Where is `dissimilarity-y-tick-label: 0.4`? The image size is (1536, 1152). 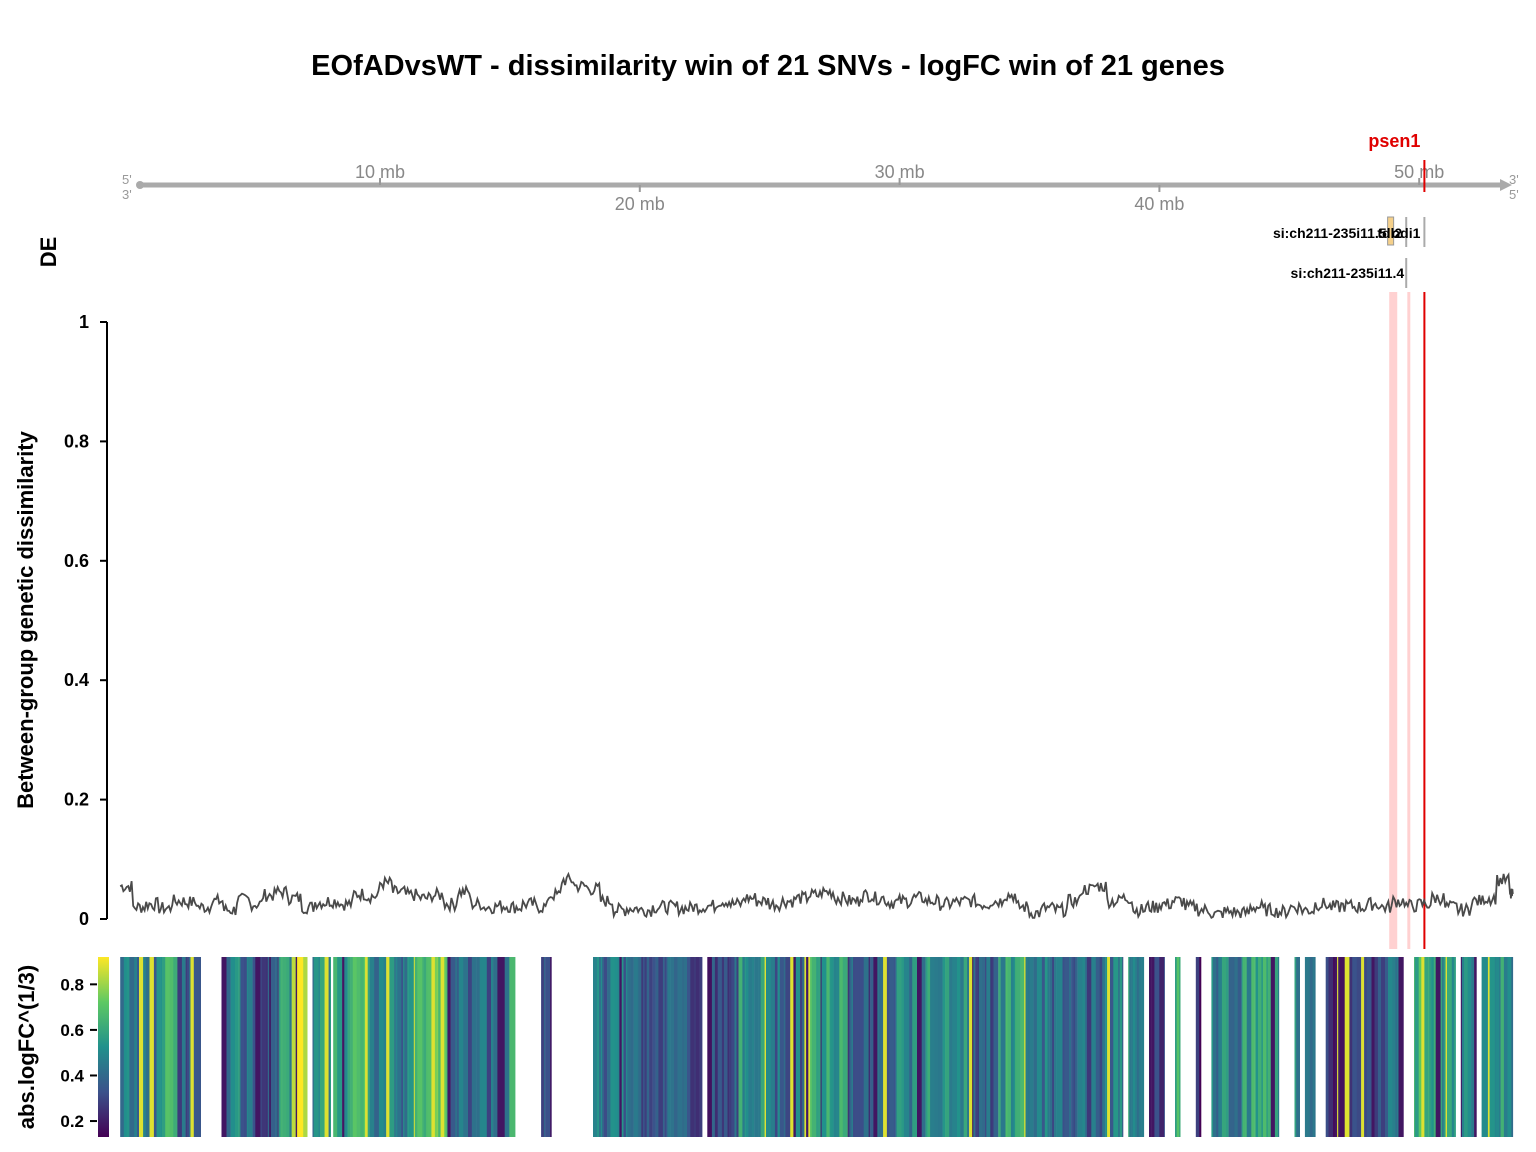
dissimilarity-y-tick-label: 0.4 is located at coordinates (76, 680).